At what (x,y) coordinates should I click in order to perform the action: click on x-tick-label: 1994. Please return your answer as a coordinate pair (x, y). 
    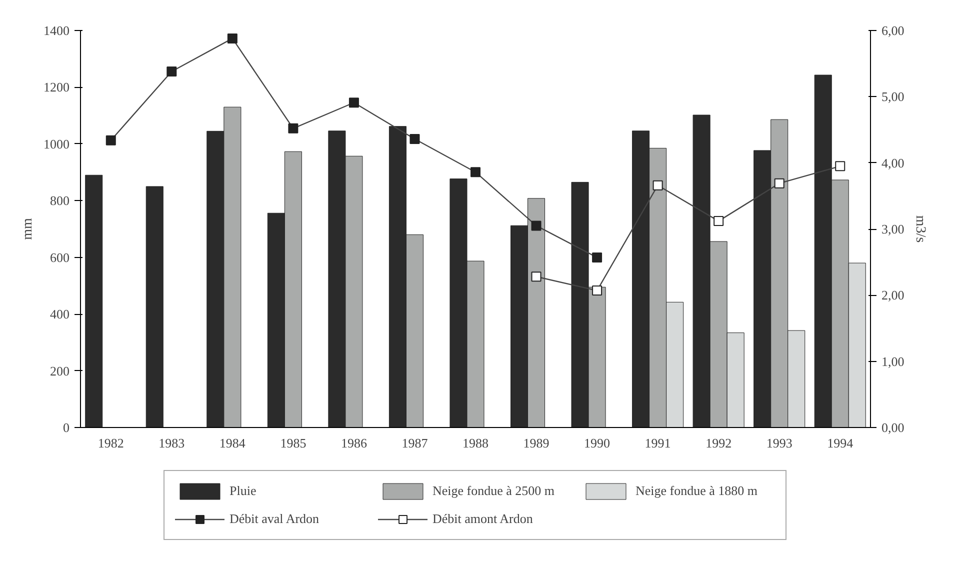
    Looking at the image, I should click on (840, 443).